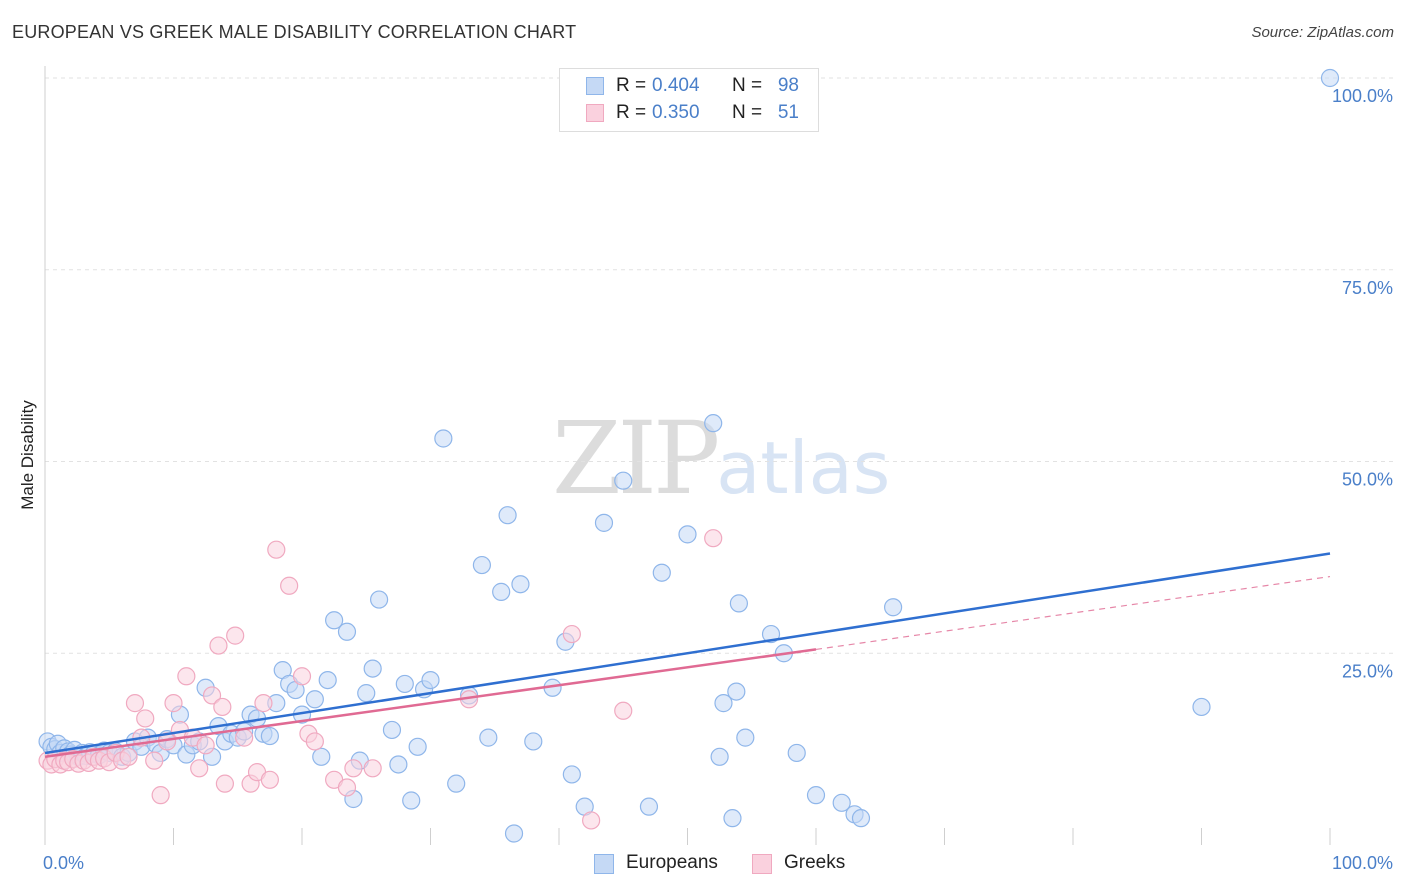 The image size is (1406, 892). What do you see at coordinates (595, 86) in the screenshot?
I see `legend-swatch-europeans` at bounding box center [595, 86].